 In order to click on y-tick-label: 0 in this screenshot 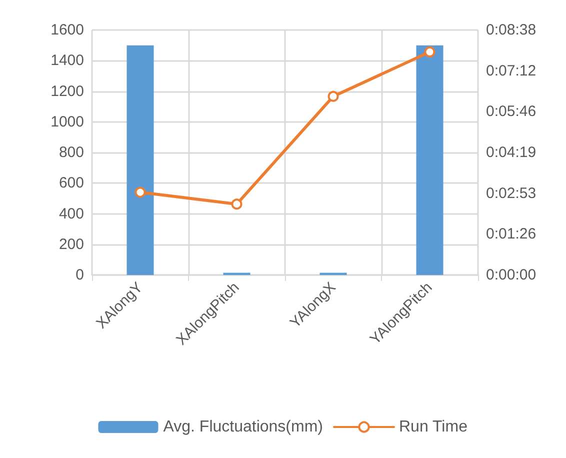, I will do `click(80, 275)`.